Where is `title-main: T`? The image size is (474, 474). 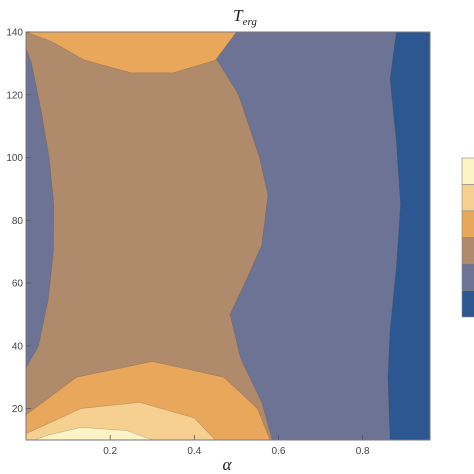 title-main: T is located at coordinates (238, 15).